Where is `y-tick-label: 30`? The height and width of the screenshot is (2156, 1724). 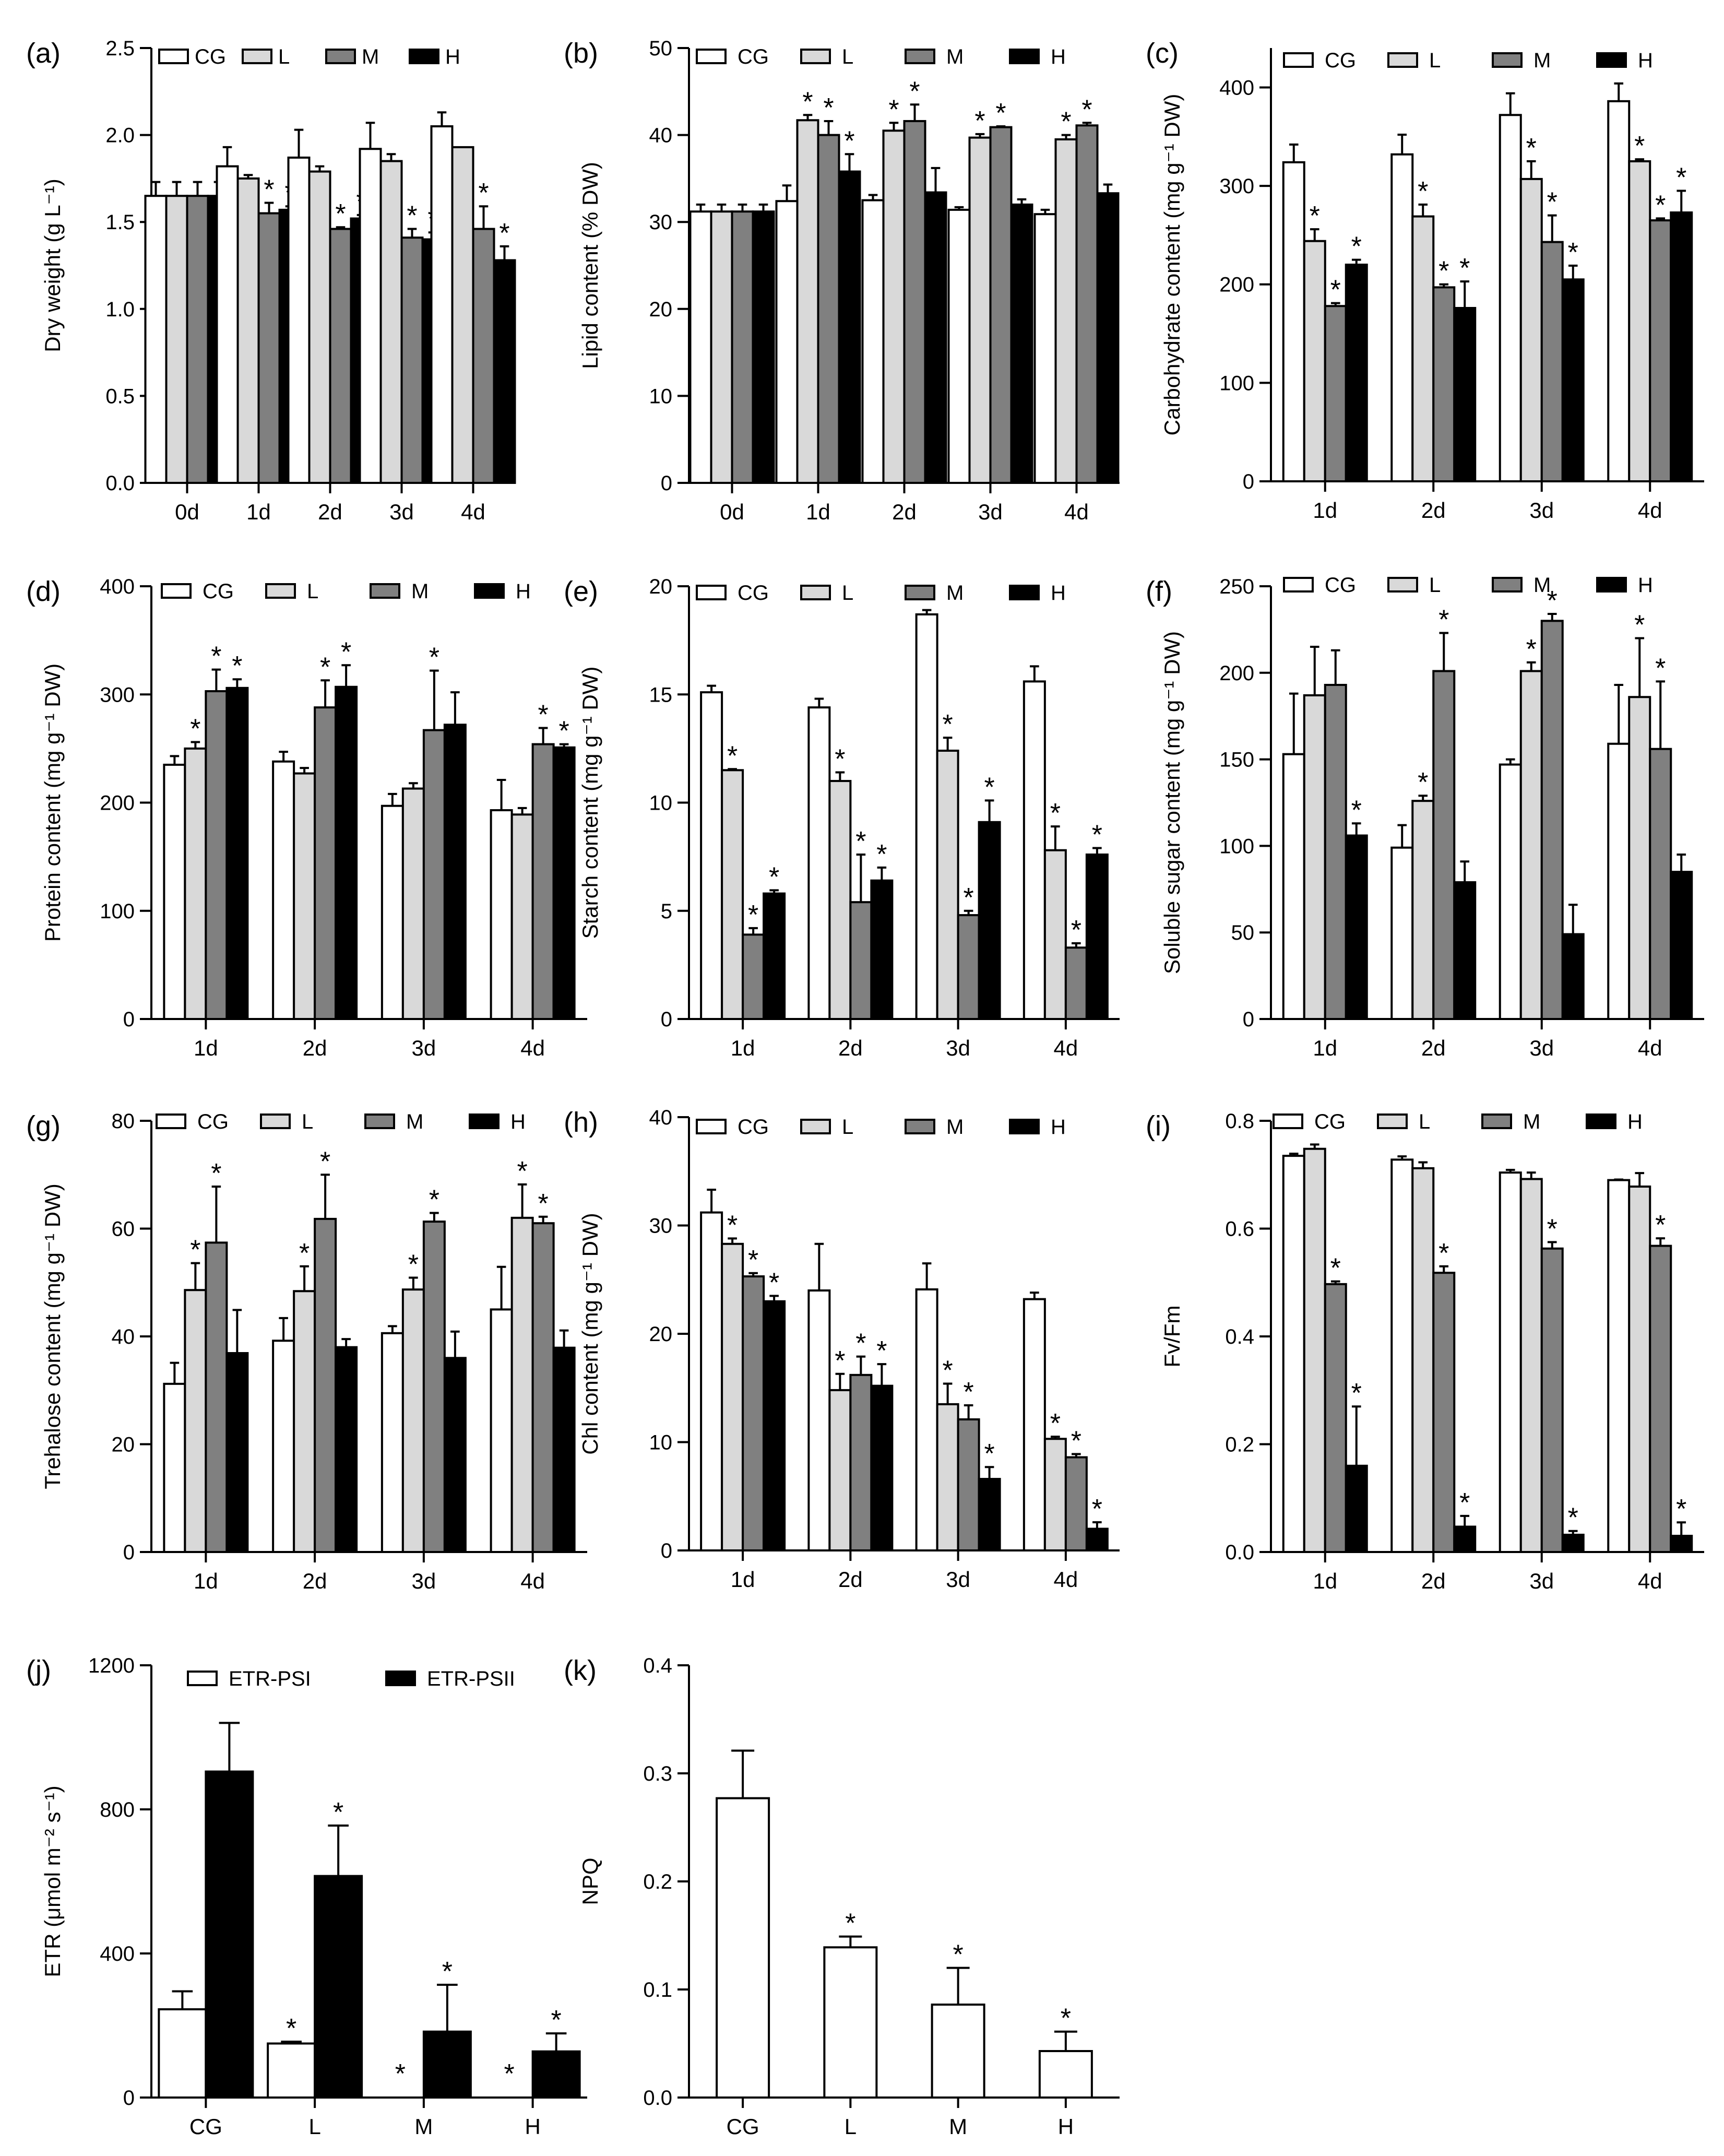 y-tick-label: 30 is located at coordinates (661, 222).